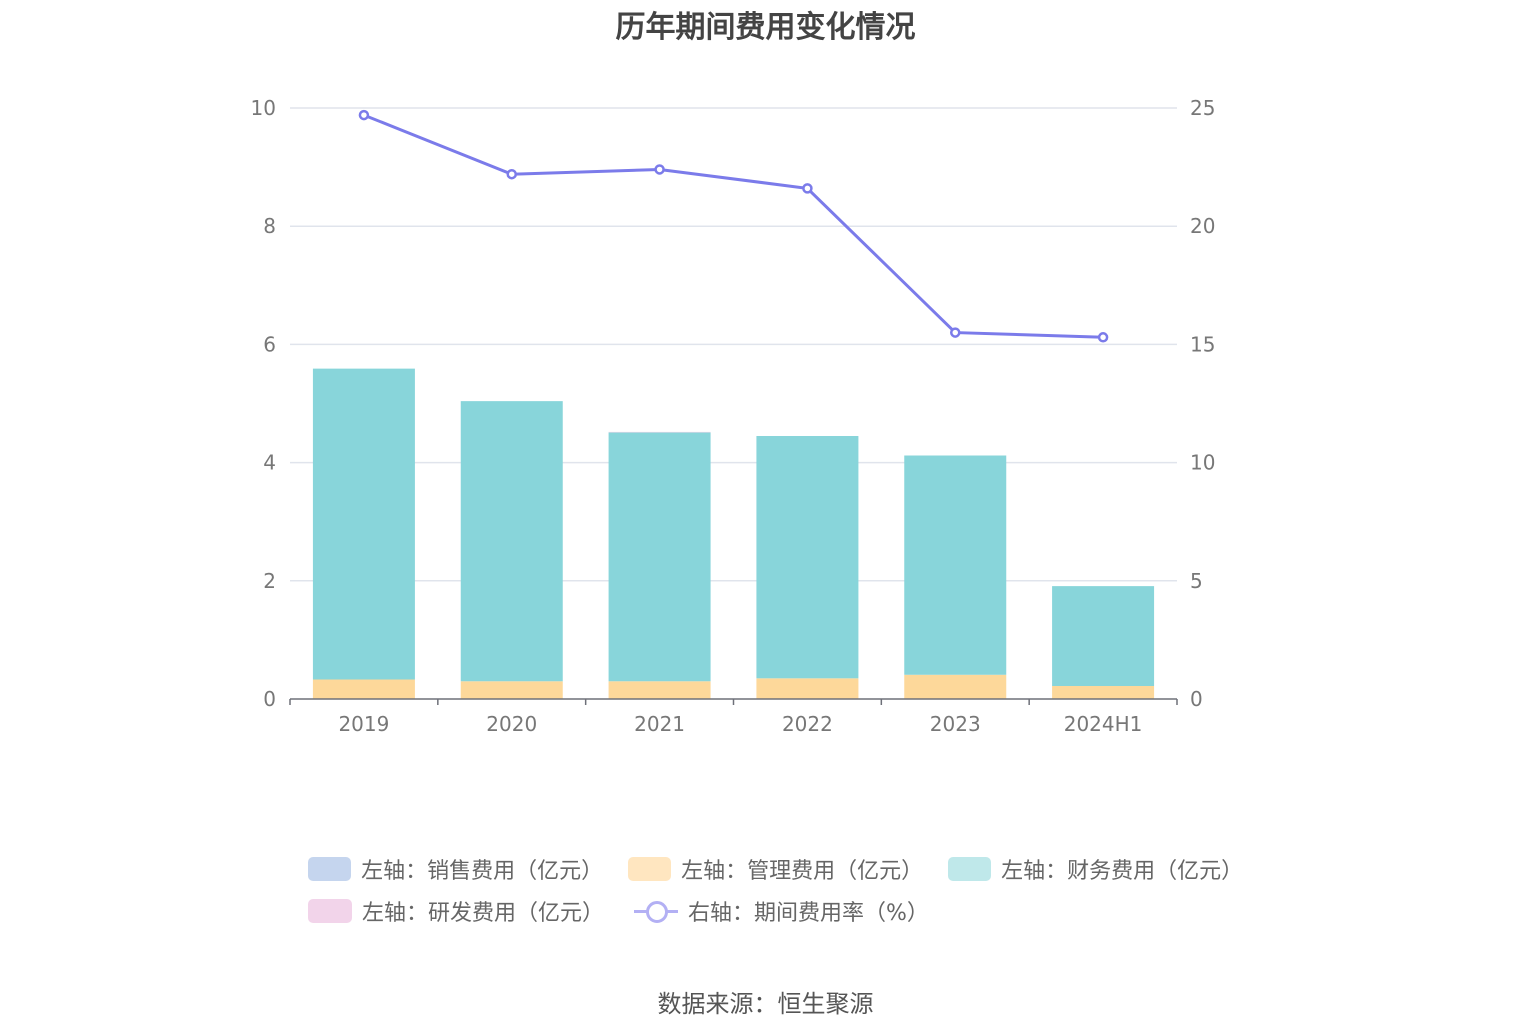  What do you see at coordinates (269, 463) in the screenshot?
I see `y-left-tick-label: 4` at bounding box center [269, 463].